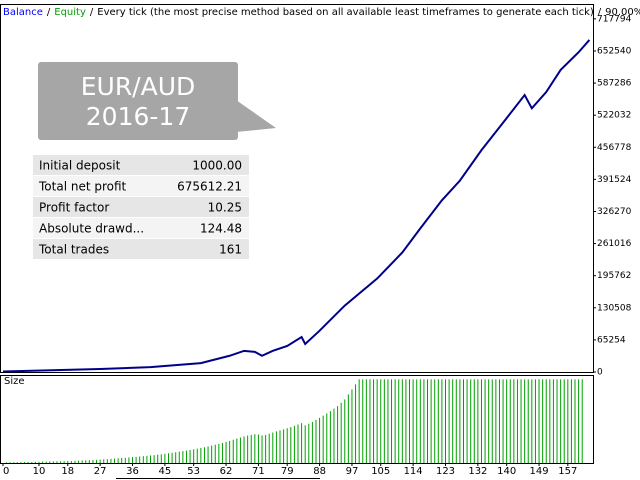  What do you see at coordinates (287, 471) in the screenshot?
I see `x-tick-label: 79` at bounding box center [287, 471].